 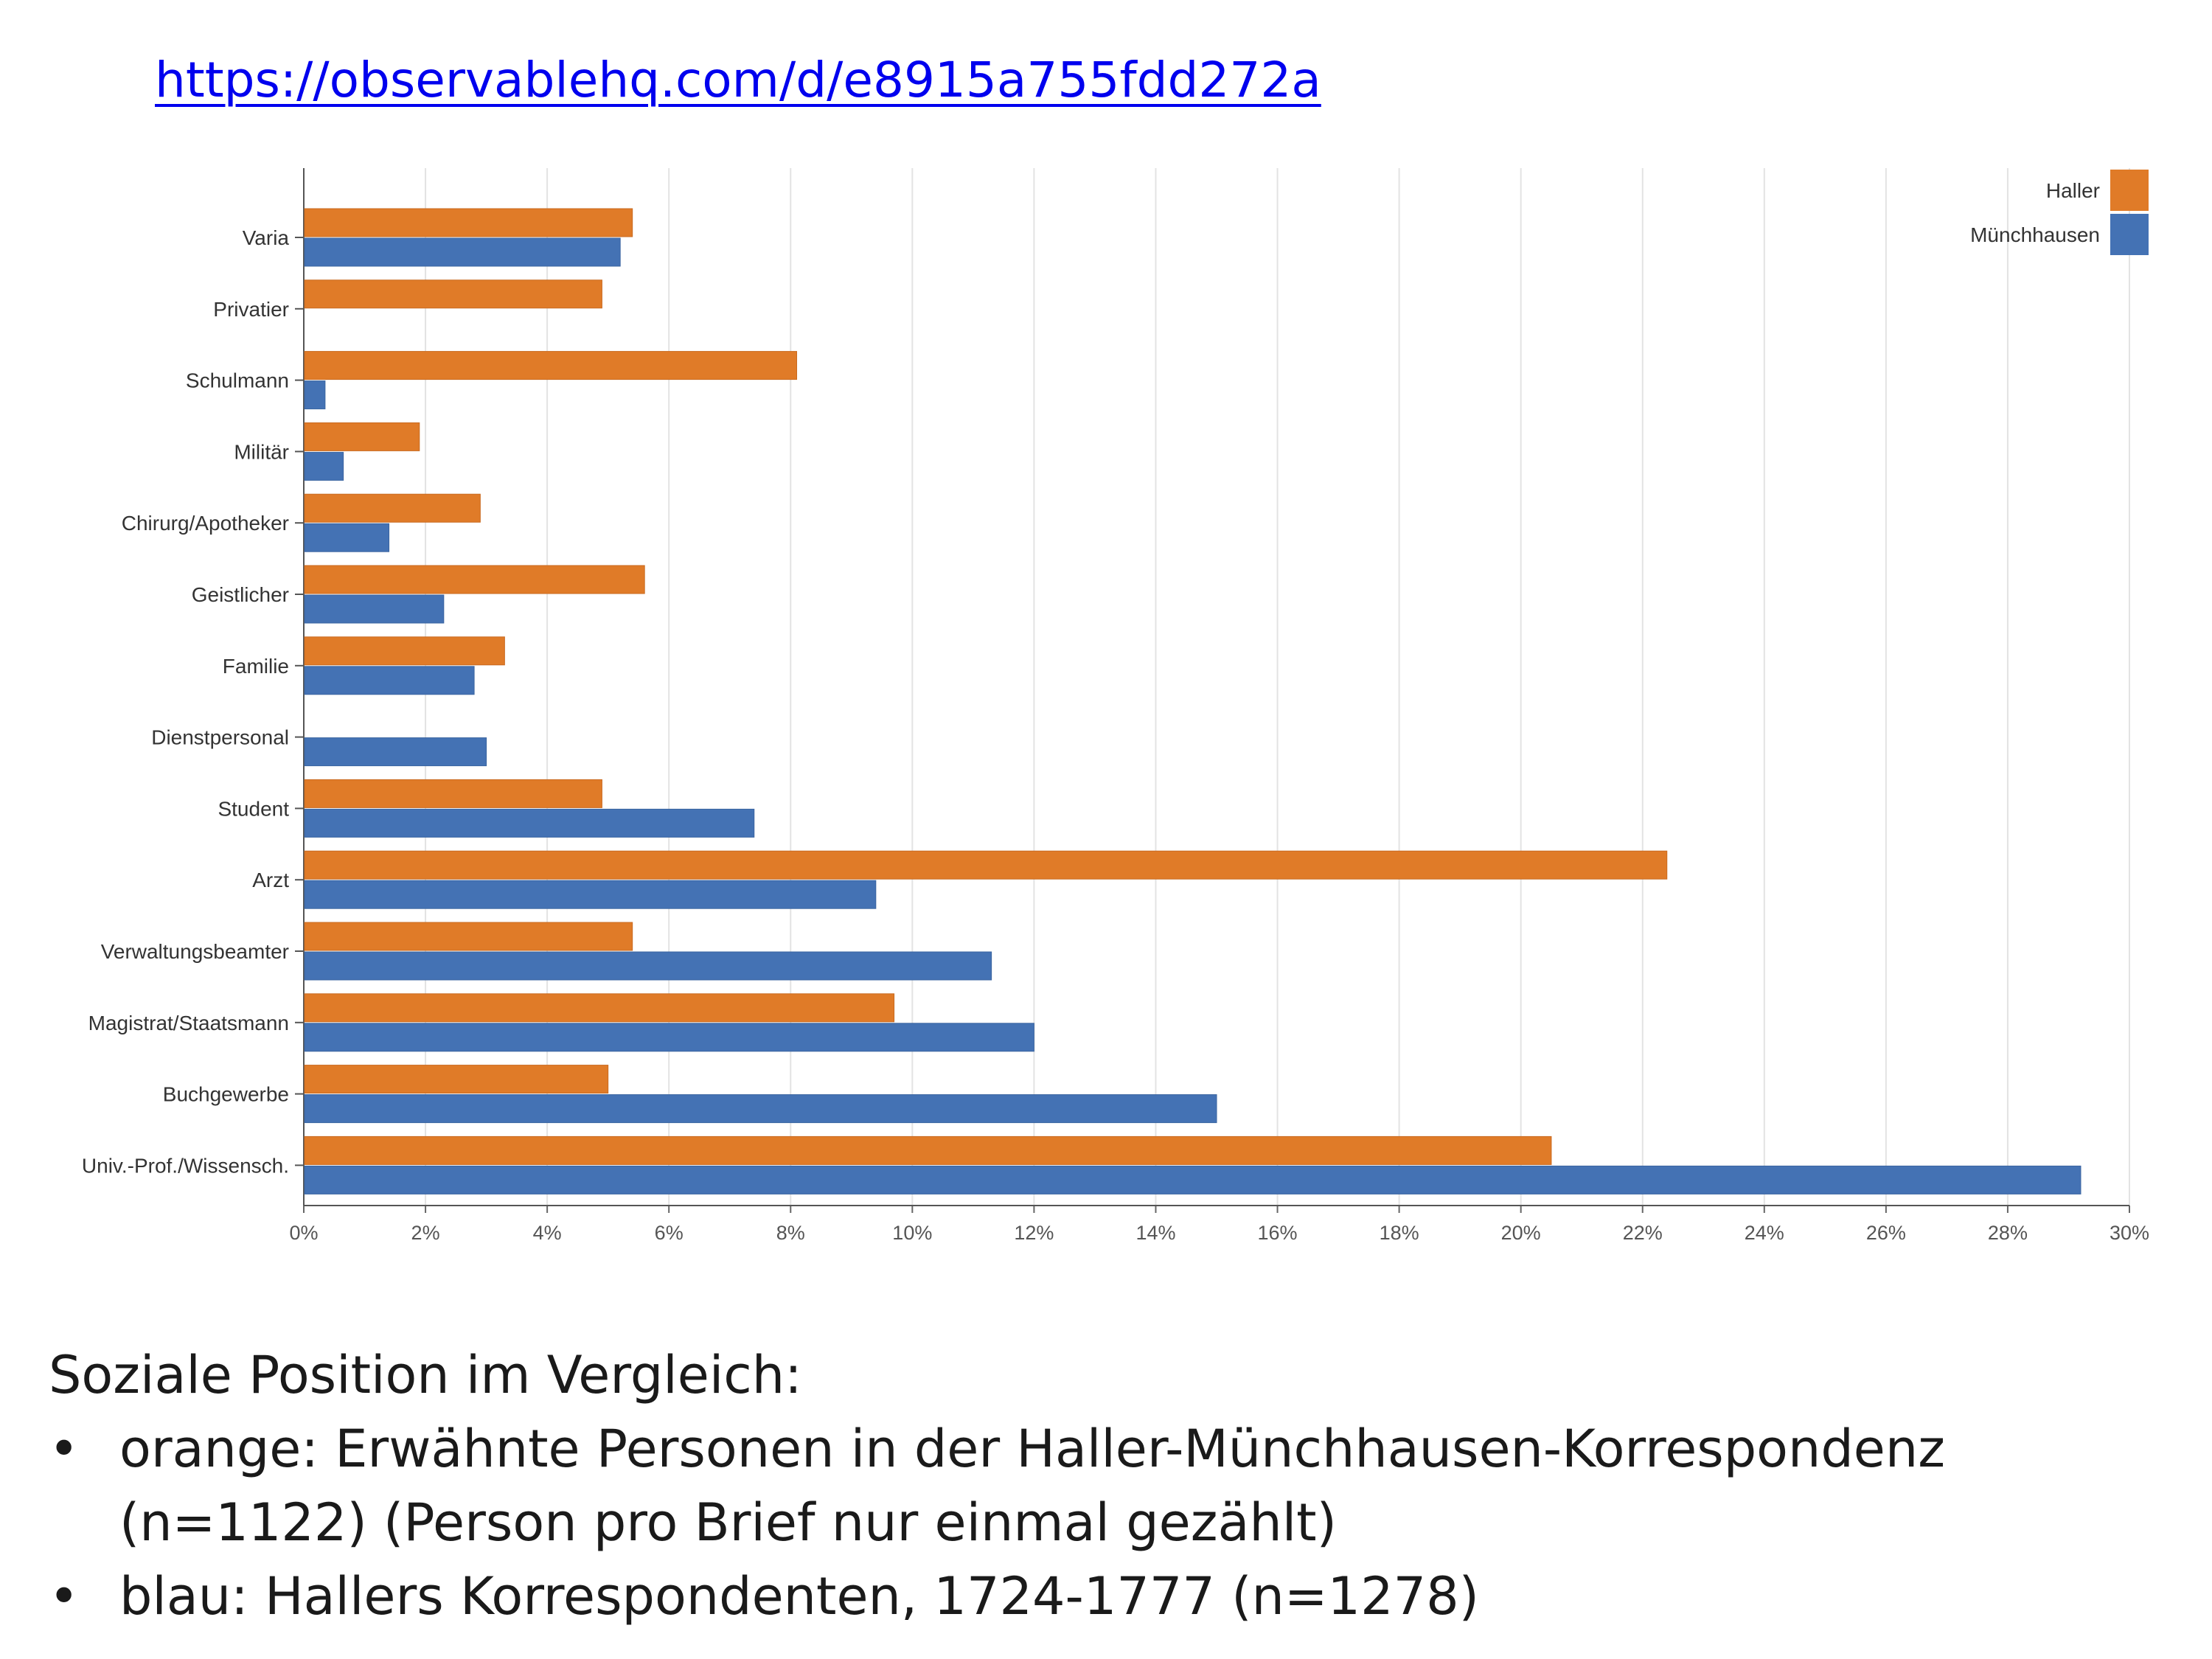 I want to click on x-tick-label: 12%, so click(x=1034, y=1233).